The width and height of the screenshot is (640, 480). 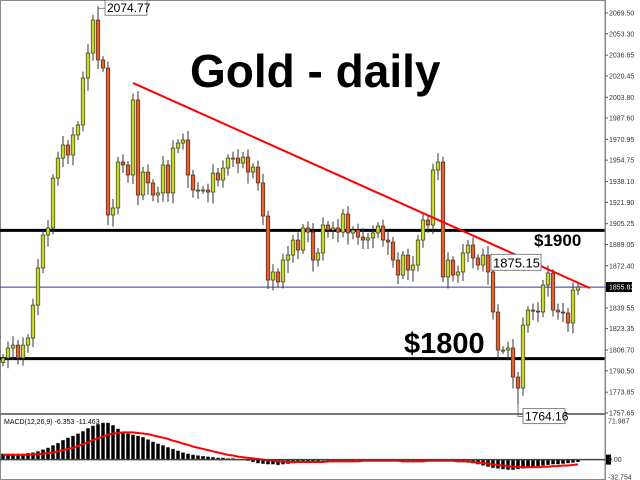 I want to click on level-label-1900: $1900, so click(x=558, y=240).